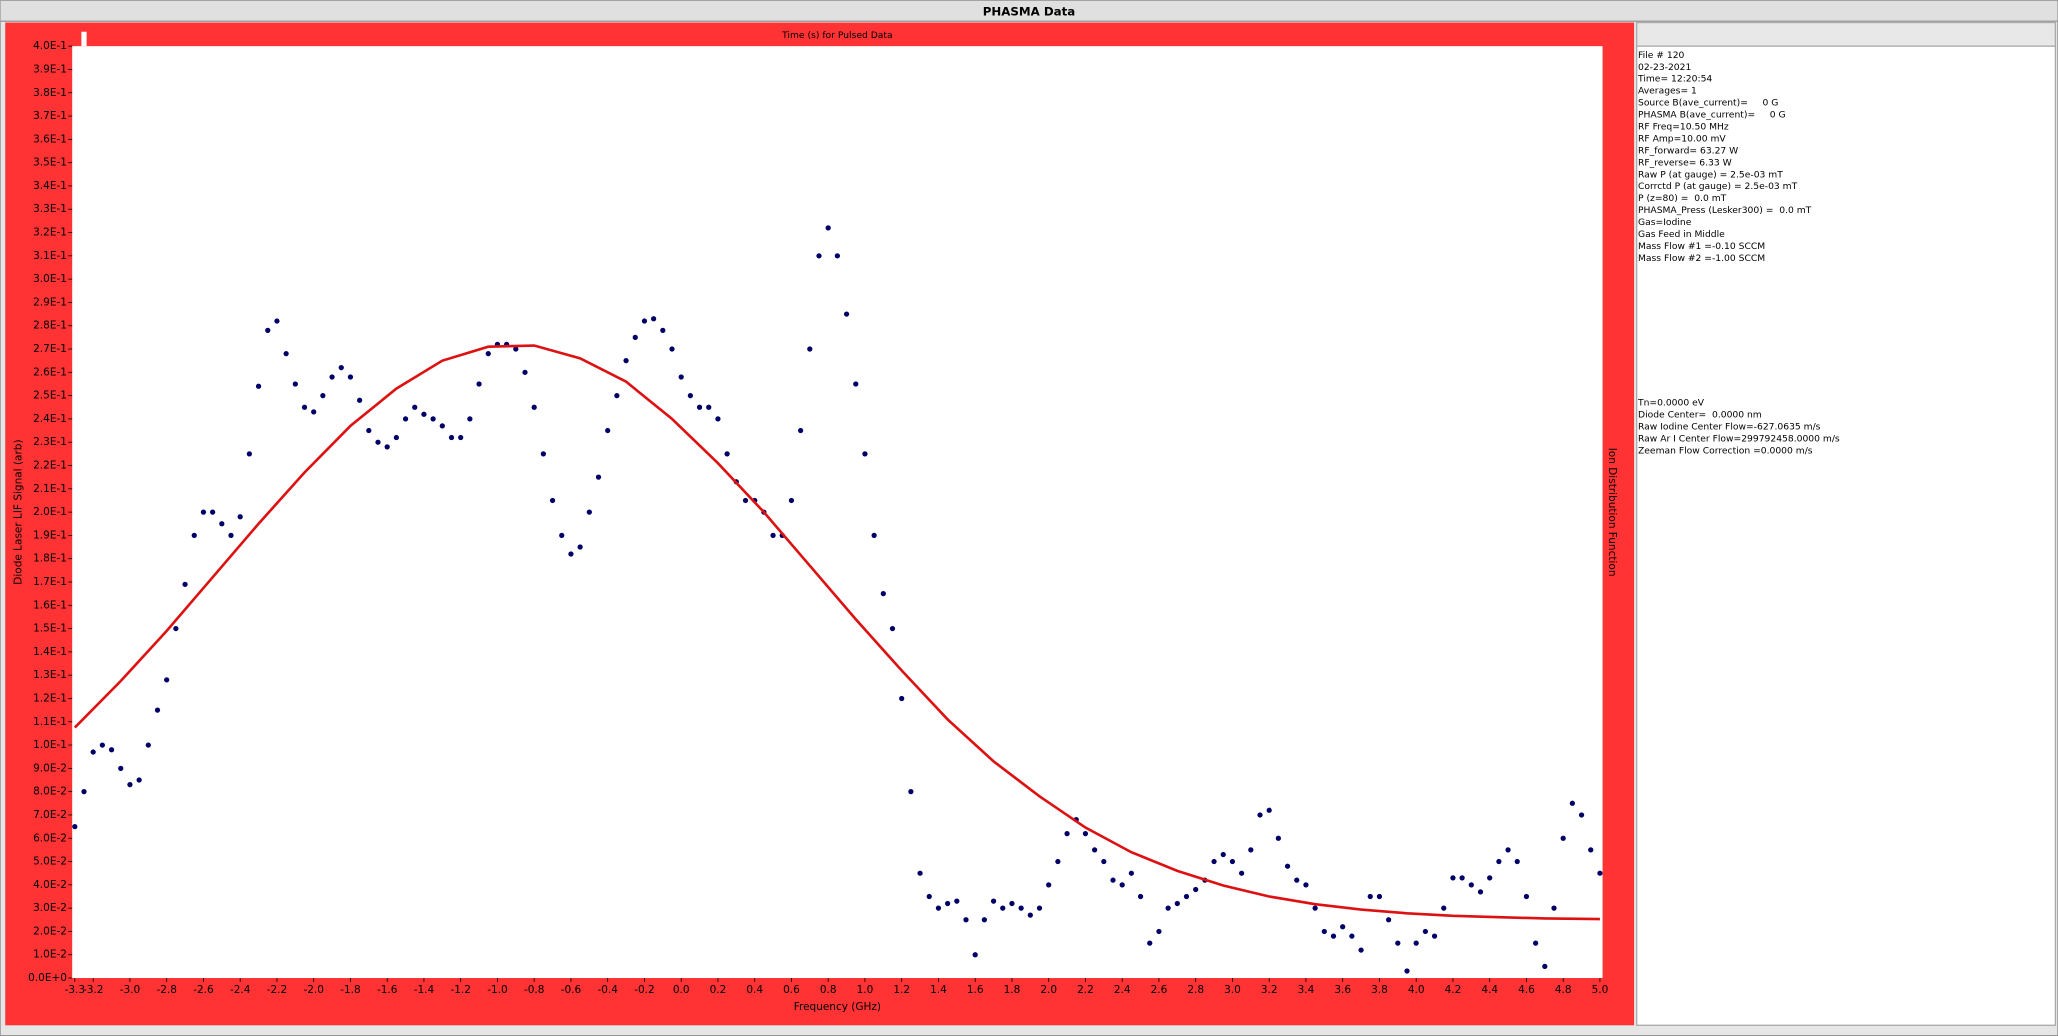 This screenshot has height=1036, width=2058. Describe the element at coordinates (387, 990) in the screenshot. I see `x-tick-label: -1.6` at that location.